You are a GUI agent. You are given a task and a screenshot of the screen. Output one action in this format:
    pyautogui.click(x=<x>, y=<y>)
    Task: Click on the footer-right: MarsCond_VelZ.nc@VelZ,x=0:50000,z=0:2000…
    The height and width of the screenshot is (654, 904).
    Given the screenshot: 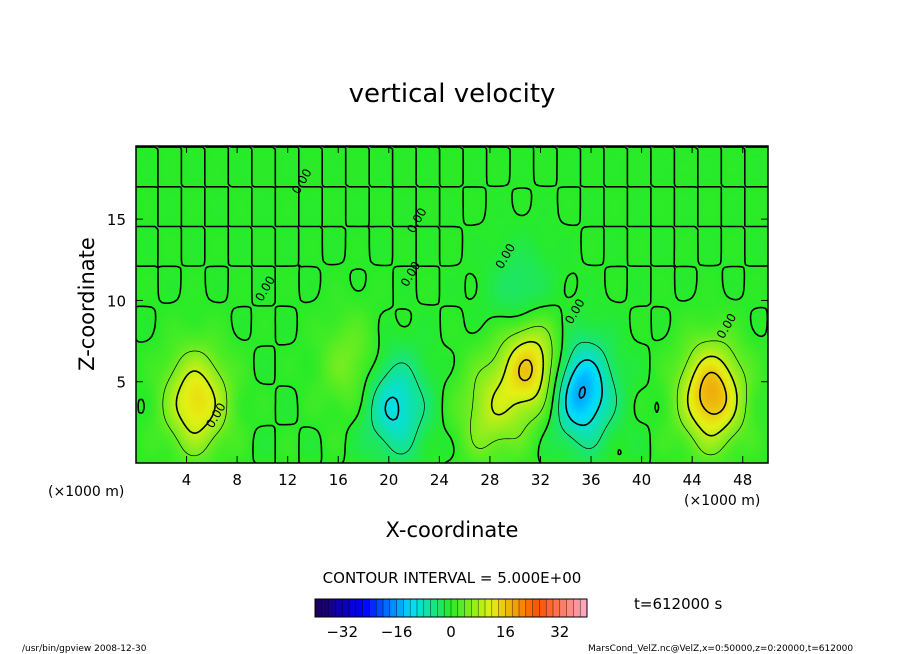 What is the action you would take?
    pyautogui.click(x=720, y=649)
    